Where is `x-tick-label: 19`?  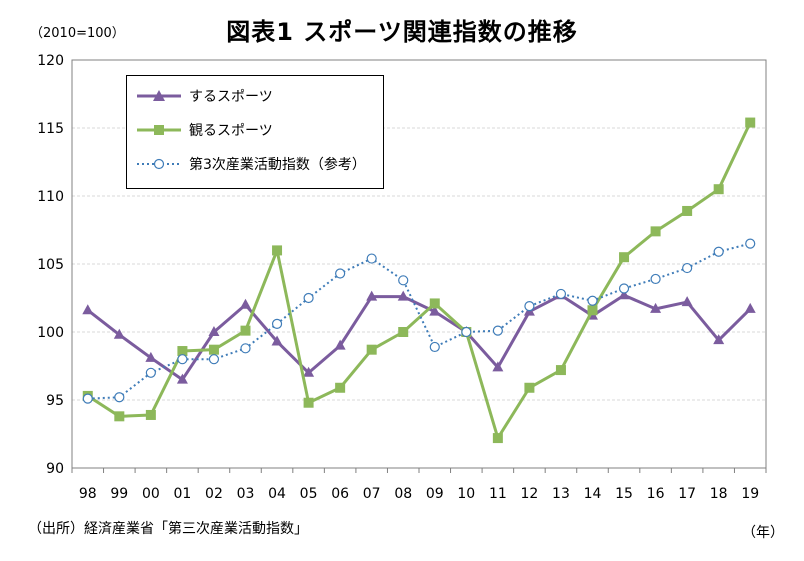
x-tick-label: 19 is located at coordinates (750, 494).